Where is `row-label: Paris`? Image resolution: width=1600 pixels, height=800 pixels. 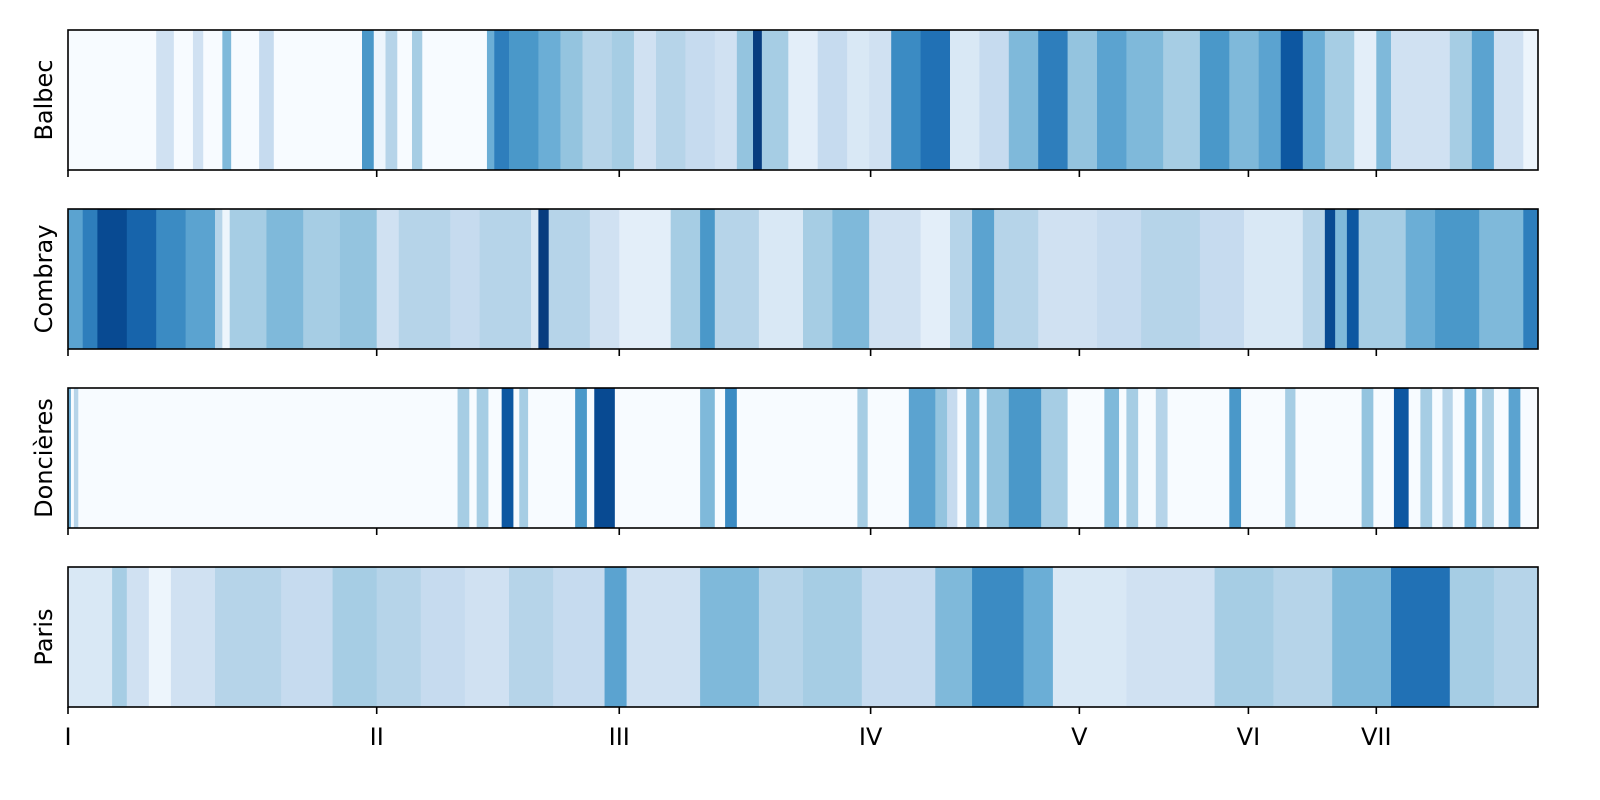
row-label: Paris is located at coordinates (44, 636).